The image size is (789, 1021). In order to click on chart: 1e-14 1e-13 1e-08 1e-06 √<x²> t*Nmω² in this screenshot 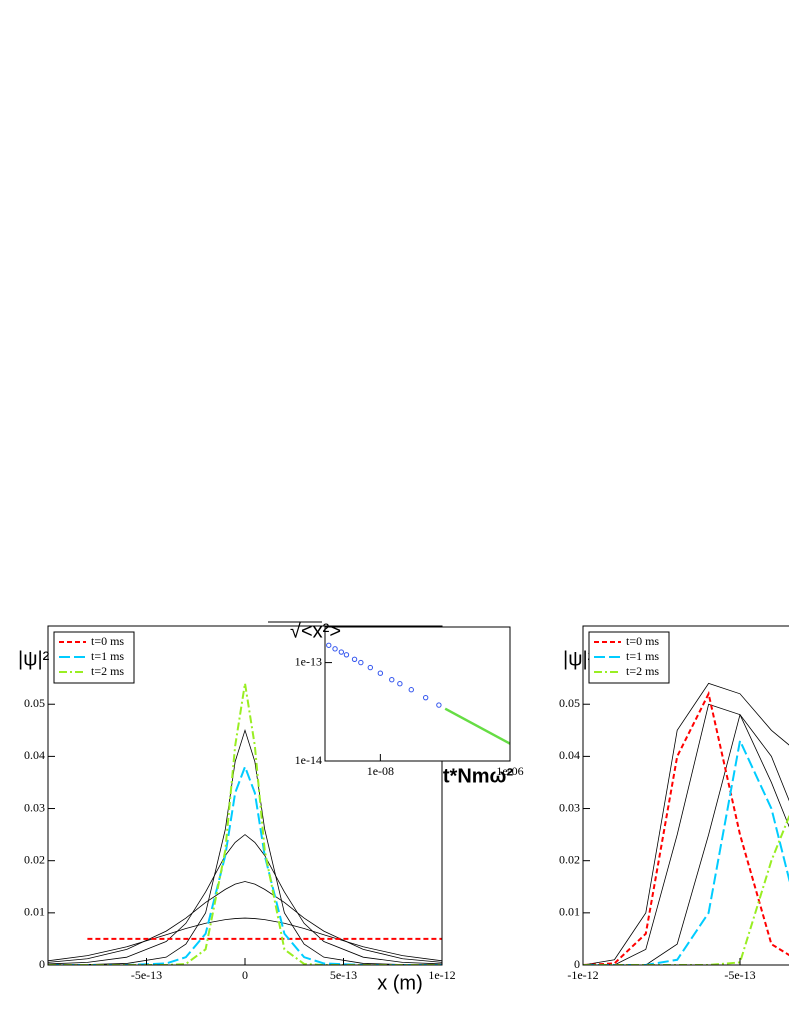, I will do `click(396, 703)`.